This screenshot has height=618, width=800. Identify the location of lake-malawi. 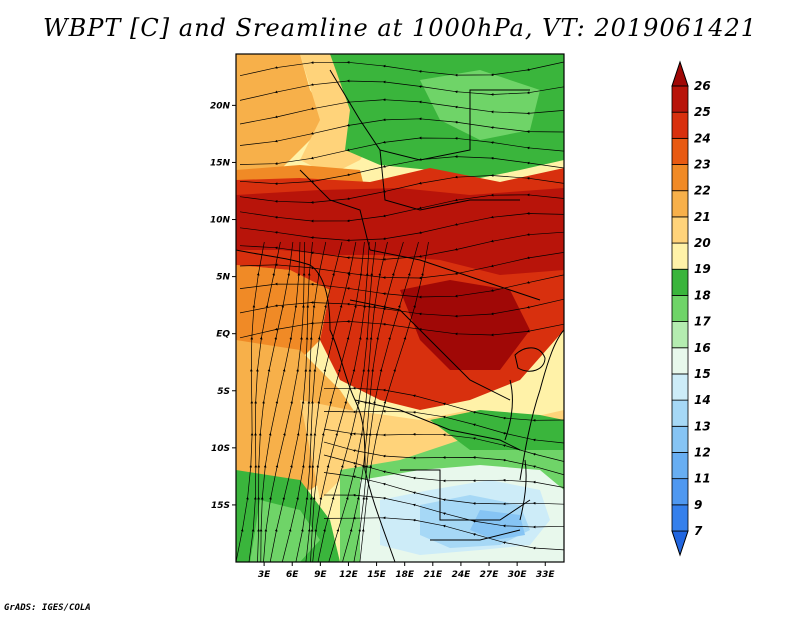
(523, 490).